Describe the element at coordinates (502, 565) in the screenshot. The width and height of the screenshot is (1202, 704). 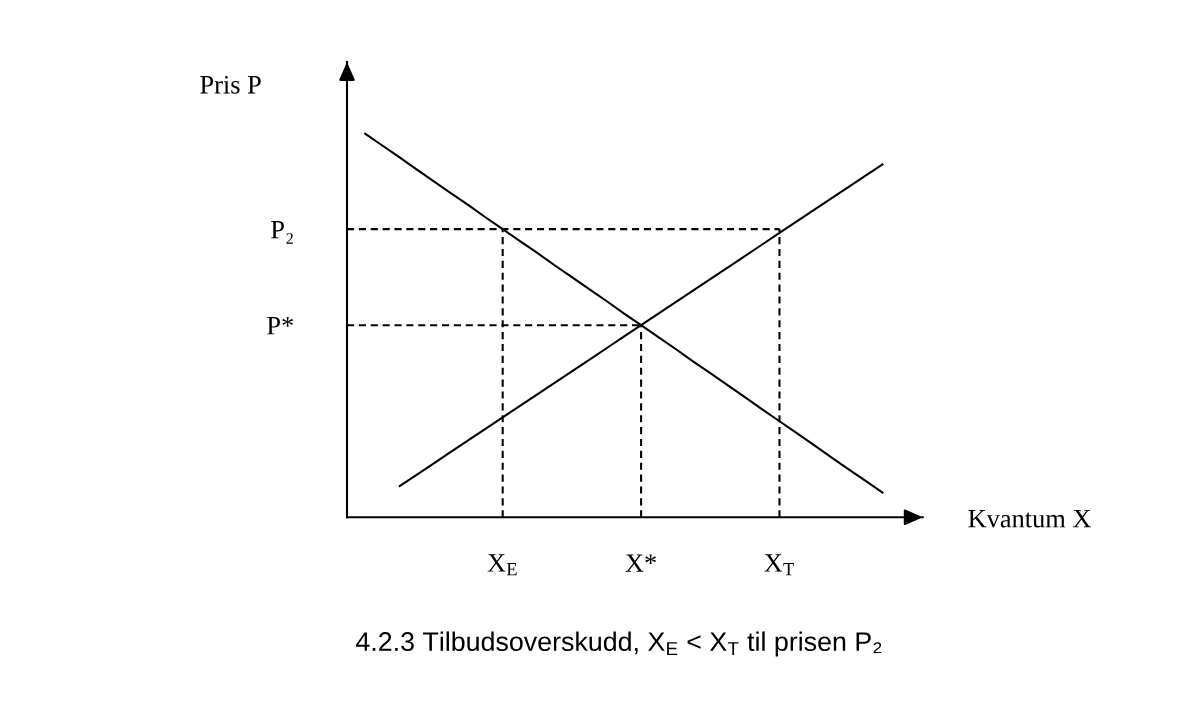
I see `x-tick-label: X$_{E}$` at that location.